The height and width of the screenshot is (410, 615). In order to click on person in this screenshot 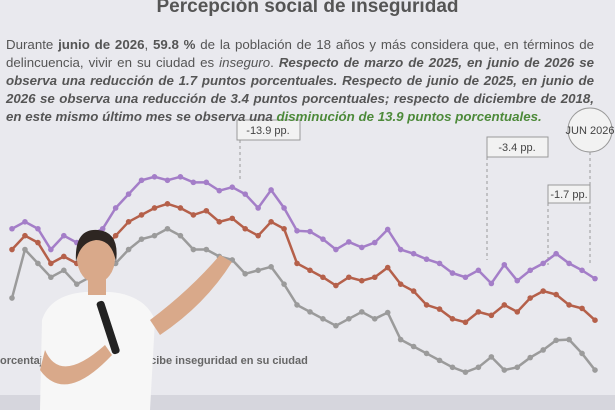, I will do `click(136, 319)`.